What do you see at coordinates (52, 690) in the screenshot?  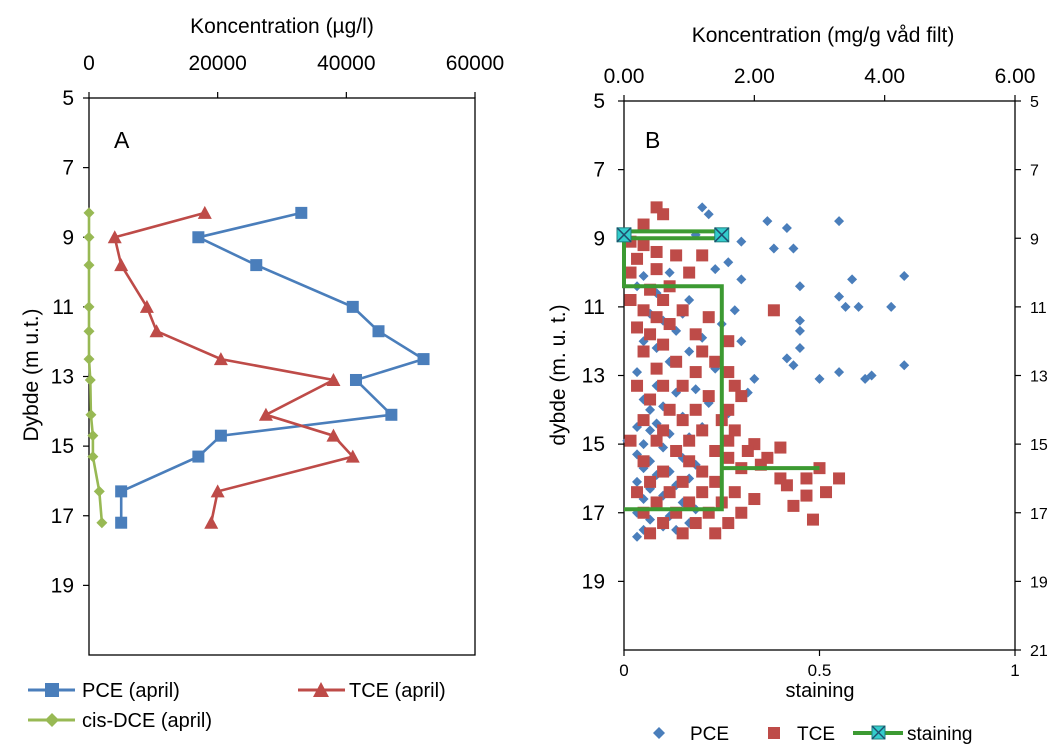 I see `legend-marker-pce` at bounding box center [52, 690].